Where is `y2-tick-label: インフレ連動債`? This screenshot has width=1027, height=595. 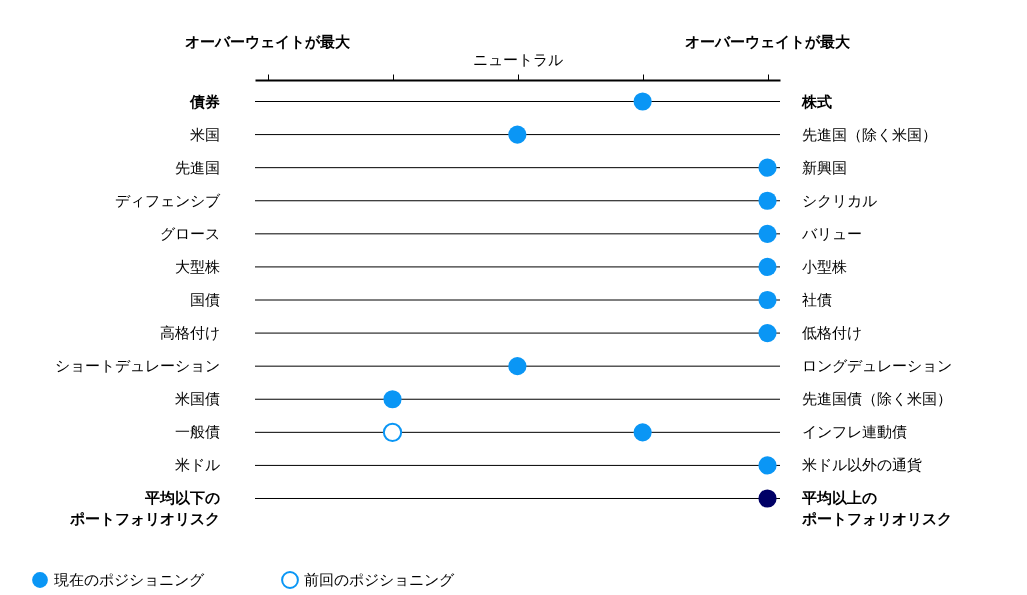
y2-tick-label: インフレ連動債 is located at coordinates (854, 432).